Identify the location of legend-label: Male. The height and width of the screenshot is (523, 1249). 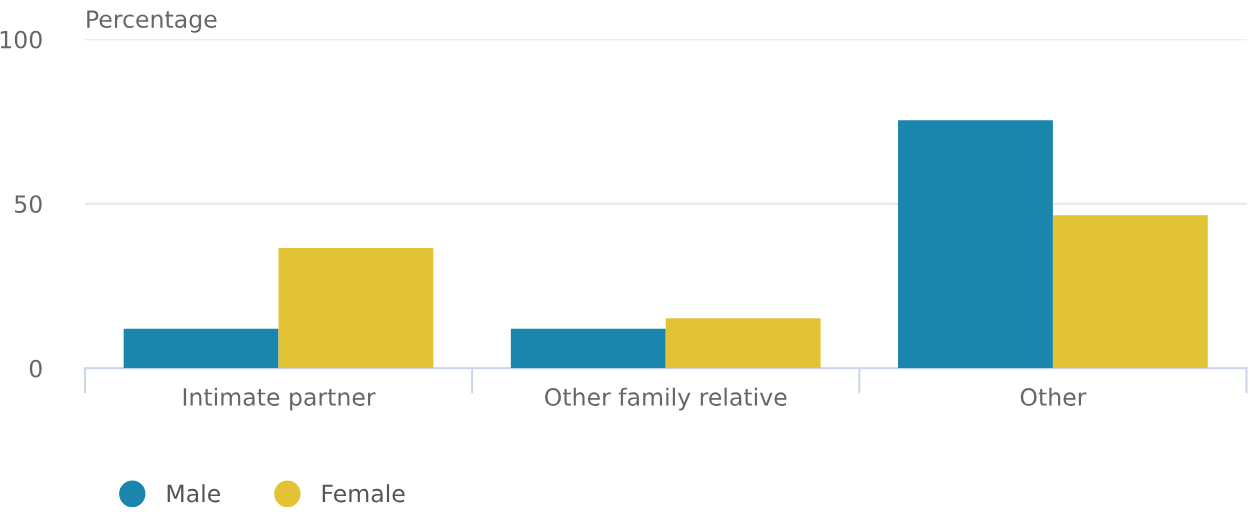
(194, 493).